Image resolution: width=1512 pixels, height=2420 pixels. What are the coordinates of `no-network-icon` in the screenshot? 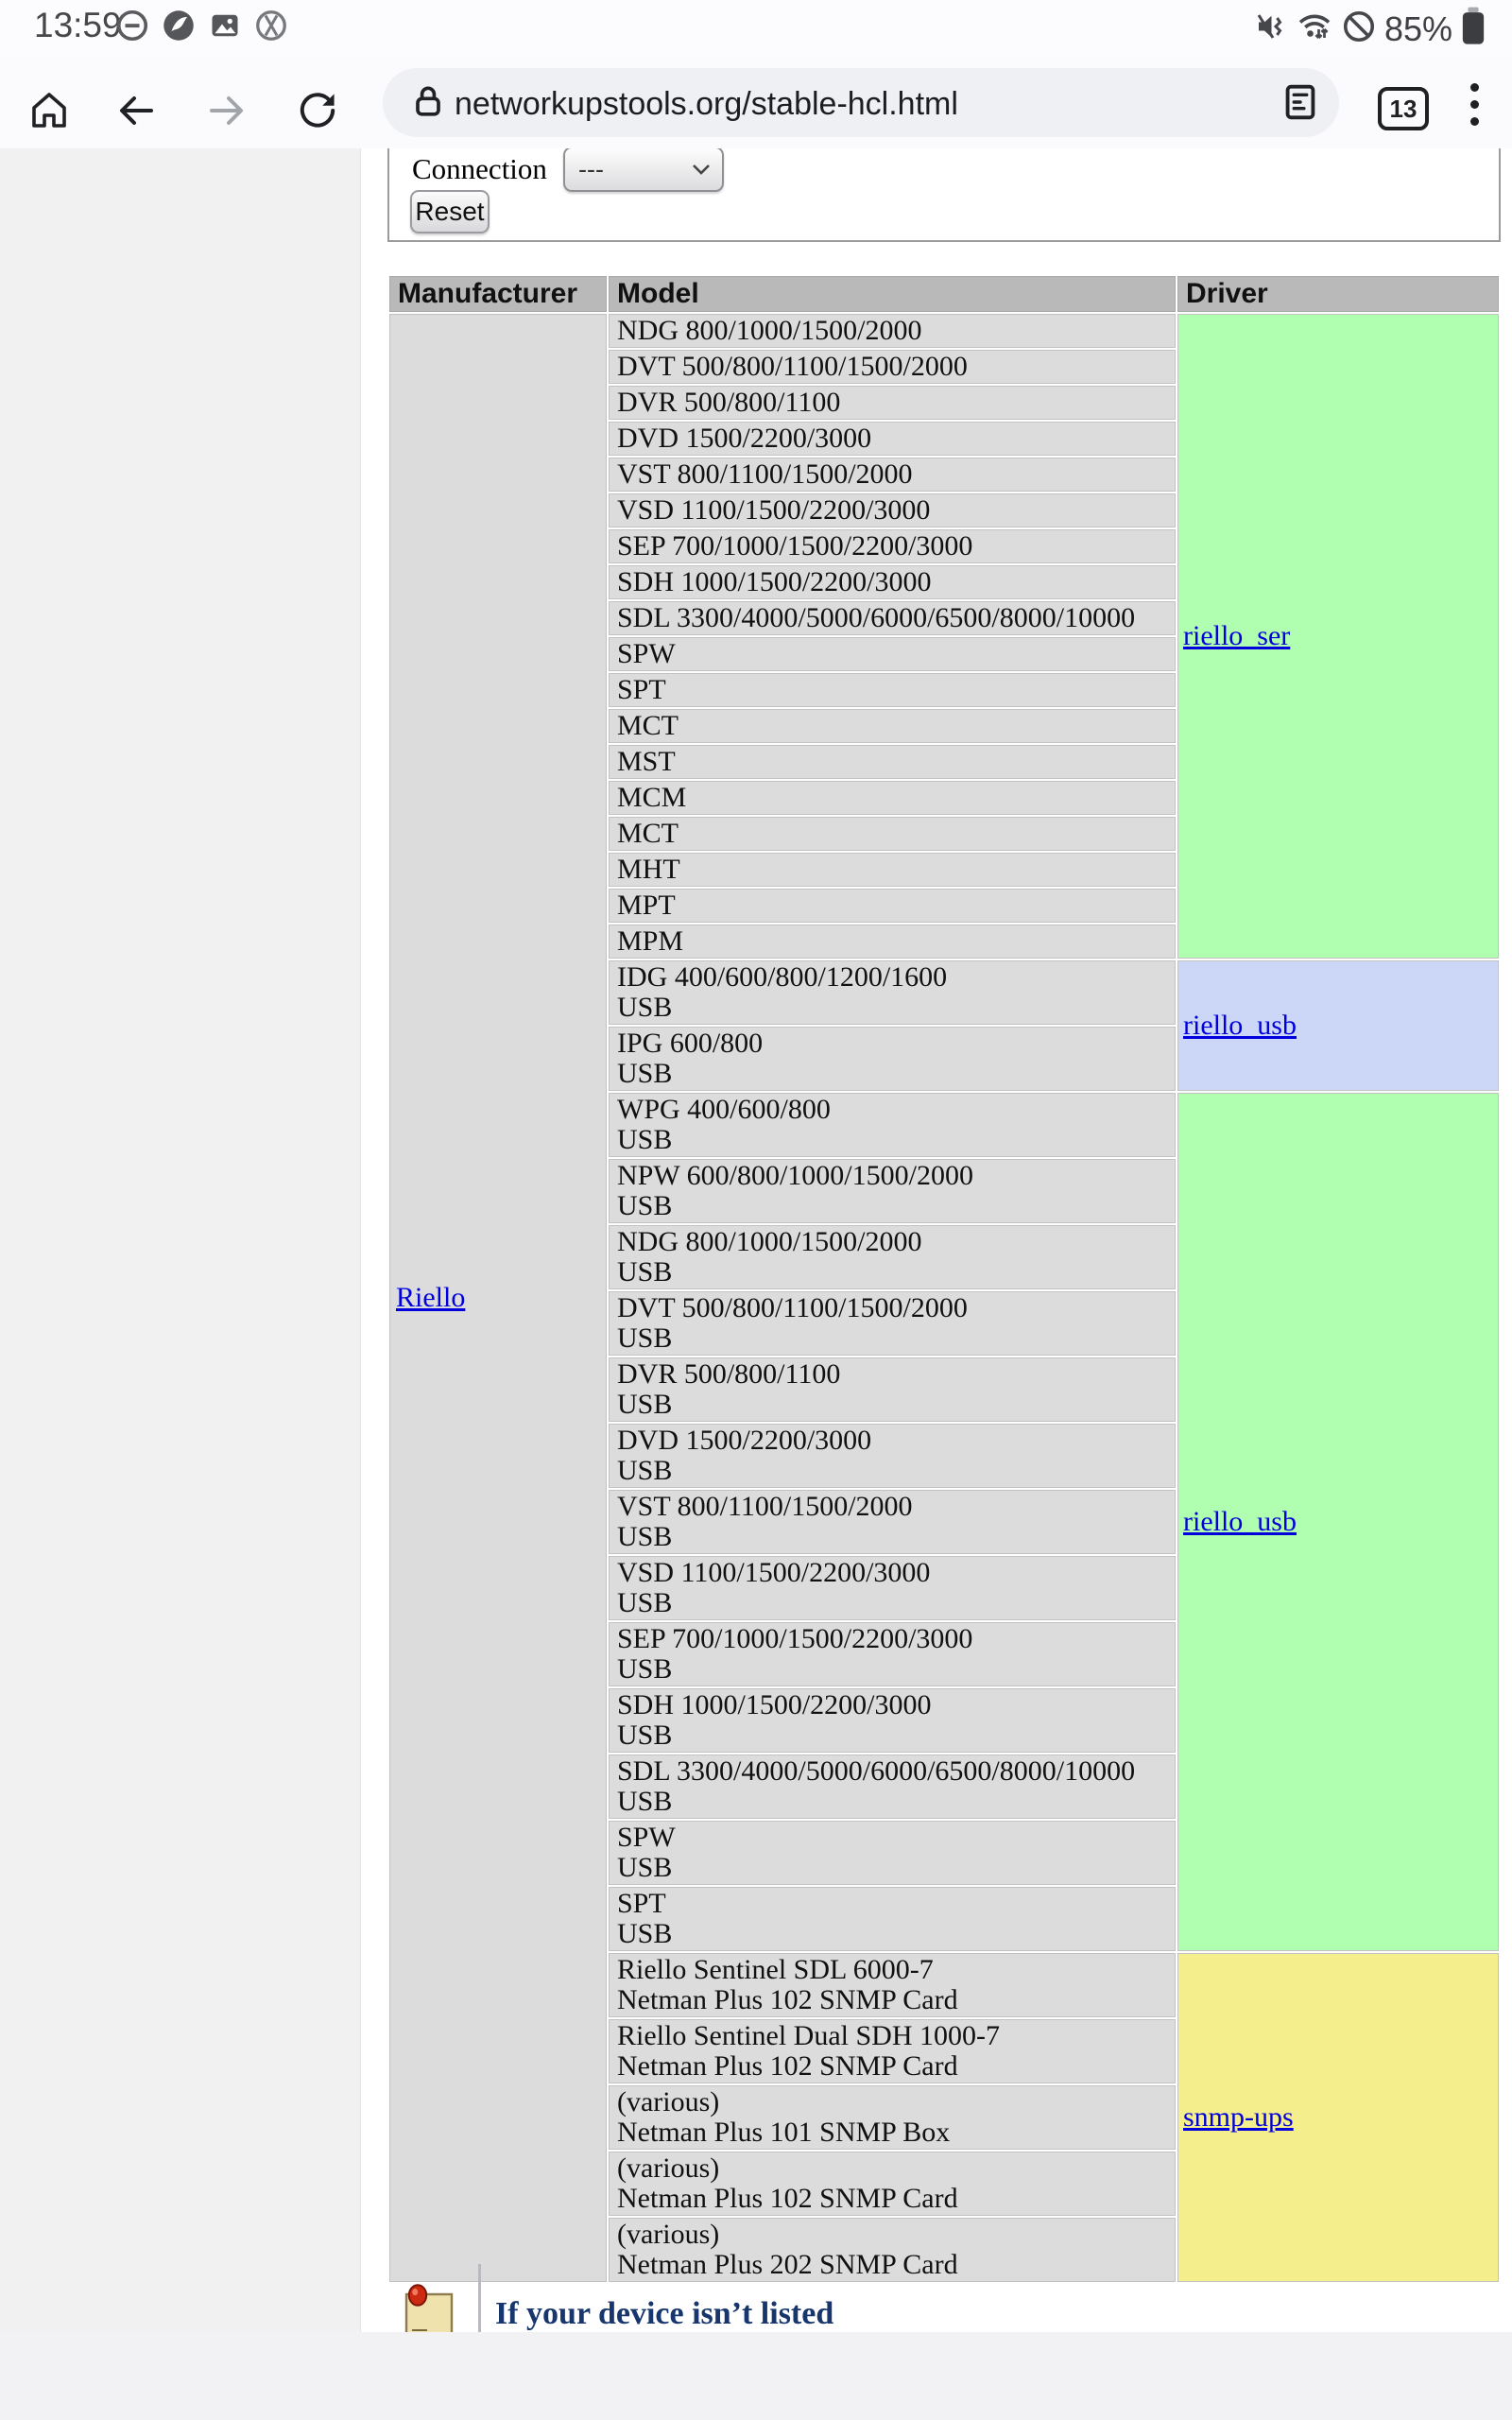 It's located at (1359, 28).